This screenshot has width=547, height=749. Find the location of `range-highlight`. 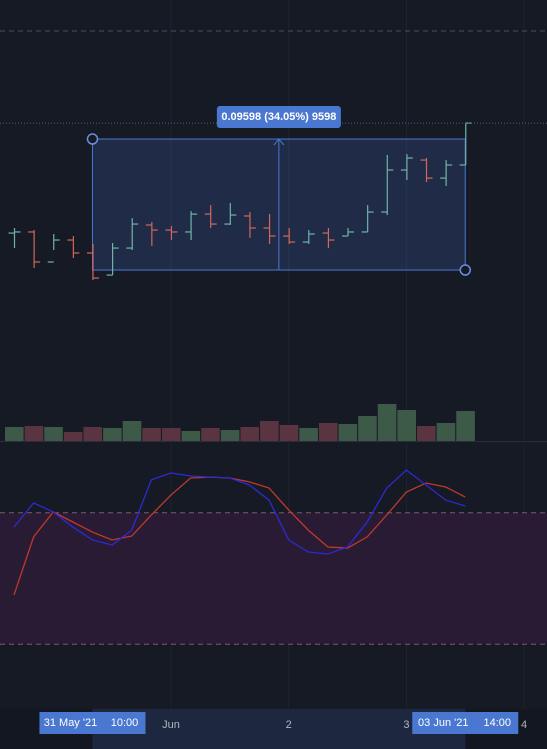

range-highlight is located at coordinates (279, 729).